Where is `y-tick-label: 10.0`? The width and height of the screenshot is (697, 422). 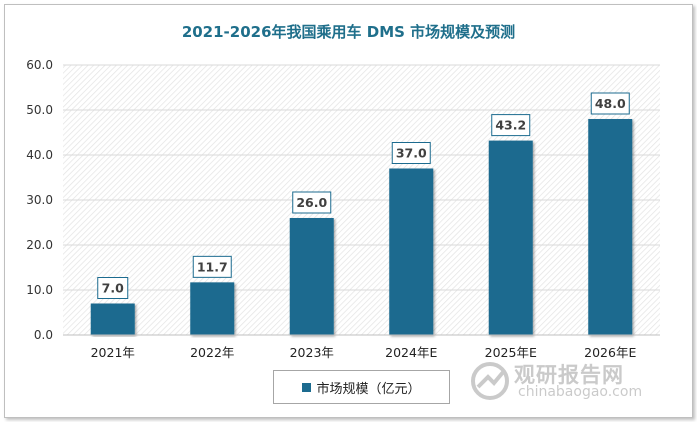
y-tick-label: 10.0 is located at coordinates (39, 290).